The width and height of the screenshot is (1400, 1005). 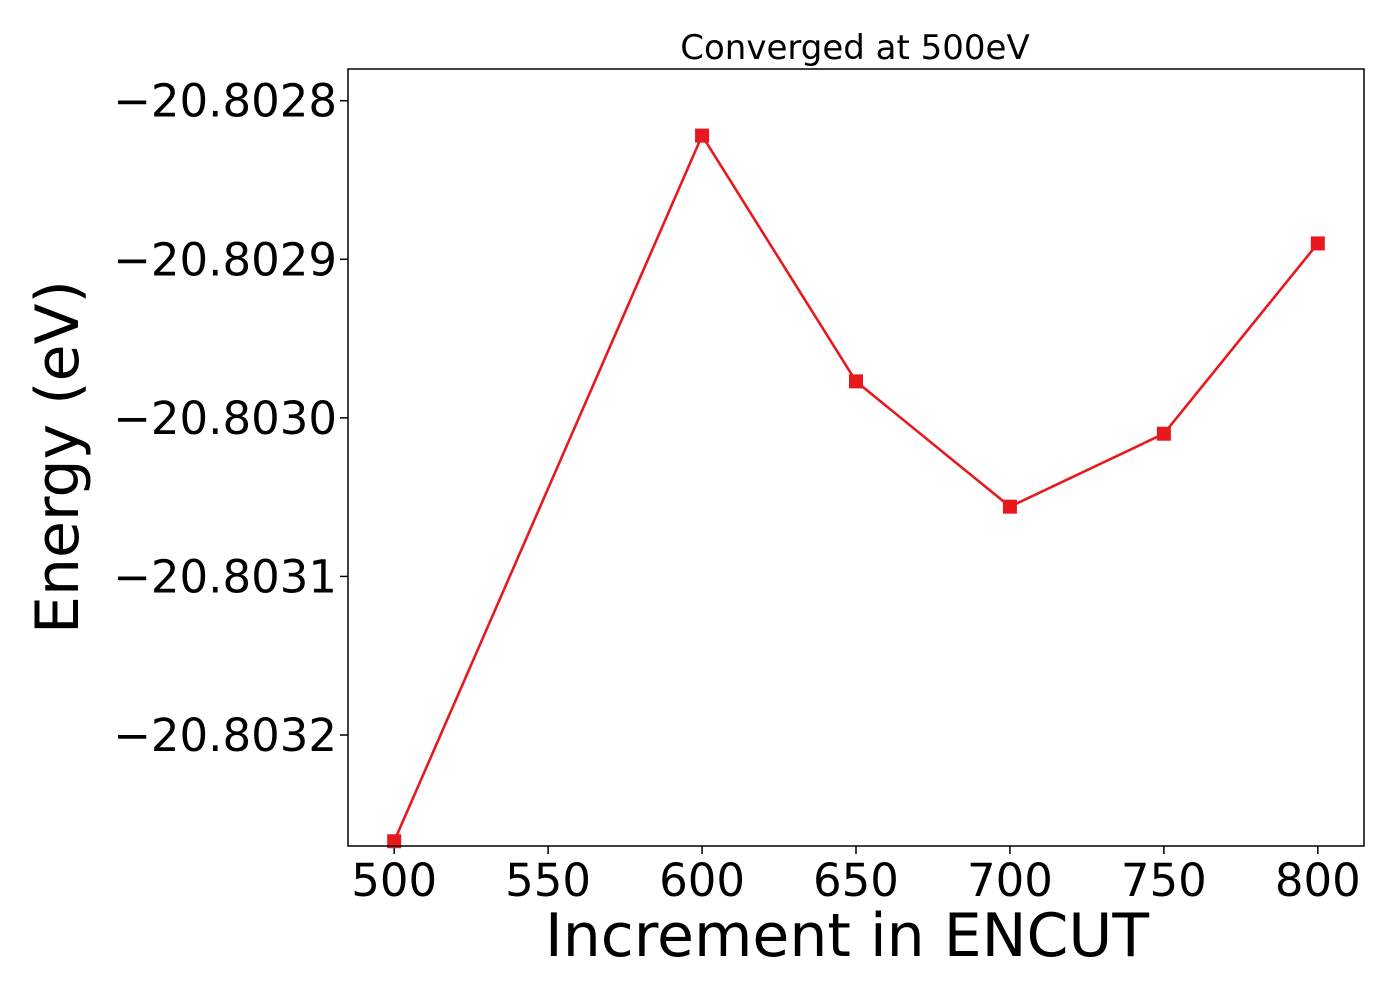 What do you see at coordinates (225, 259) in the screenshot?
I see `y-tick-label: −20.8029` at bounding box center [225, 259].